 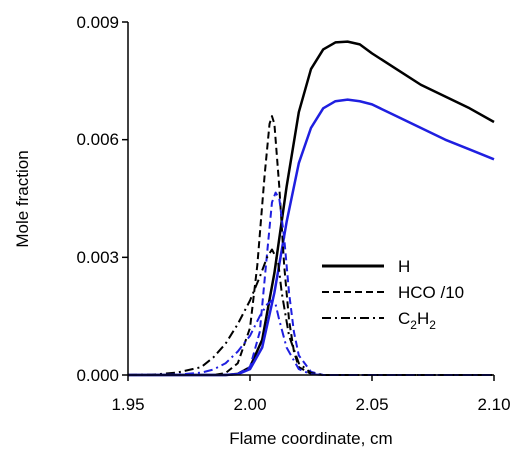 What do you see at coordinates (404, 266) in the screenshot?
I see `legend-label: H` at bounding box center [404, 266].